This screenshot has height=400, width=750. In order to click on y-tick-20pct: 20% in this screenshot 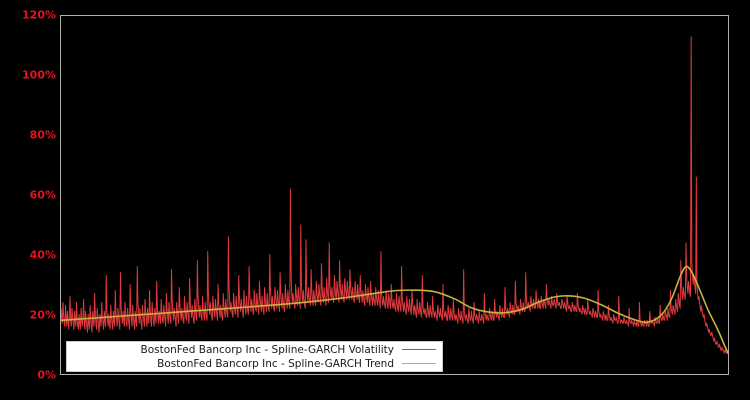, I will do `click(42, 315)`.